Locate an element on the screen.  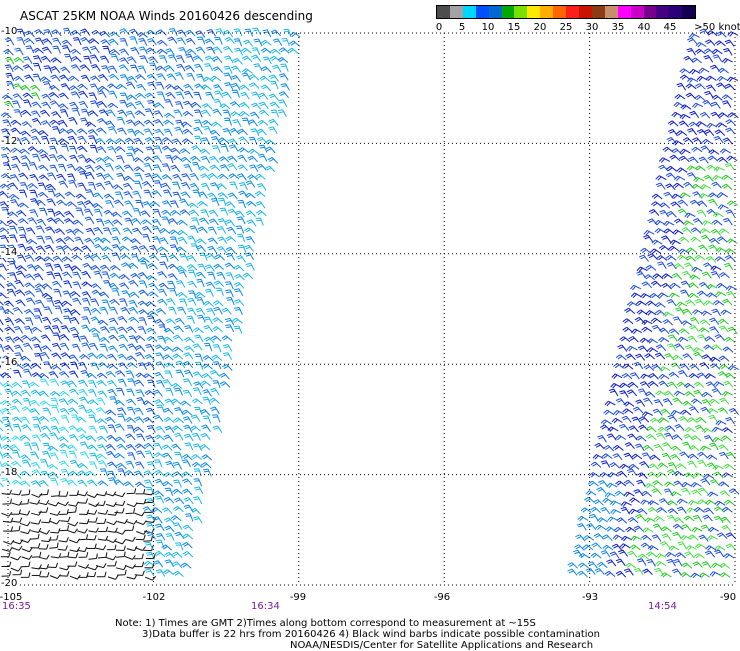
color-scale-segment is located at coordinates (456, 12).